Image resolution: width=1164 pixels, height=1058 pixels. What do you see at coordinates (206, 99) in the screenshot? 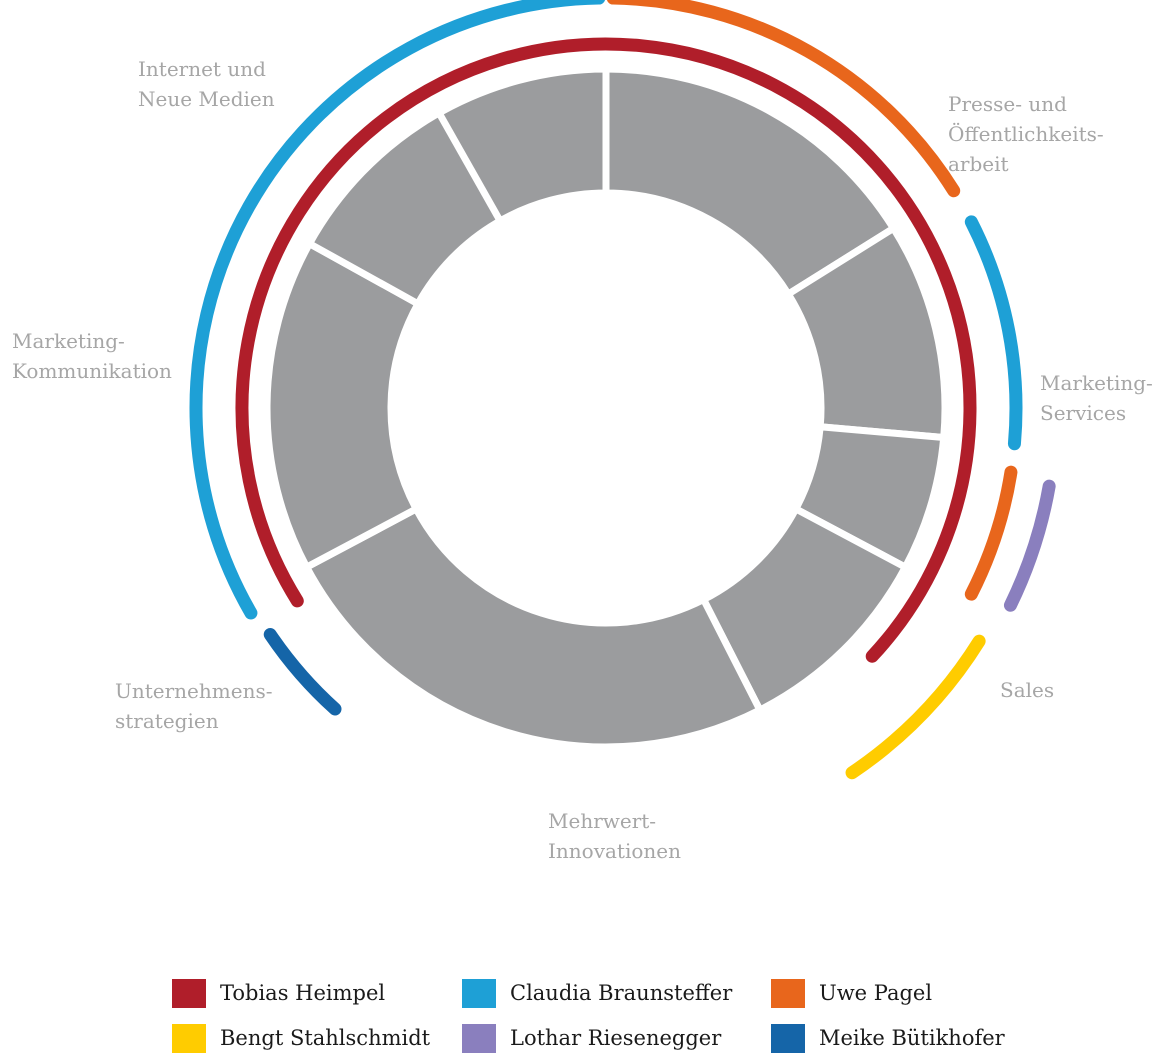
I see `section-label-internet: Neue Medien` at bounding box center [206, 99].